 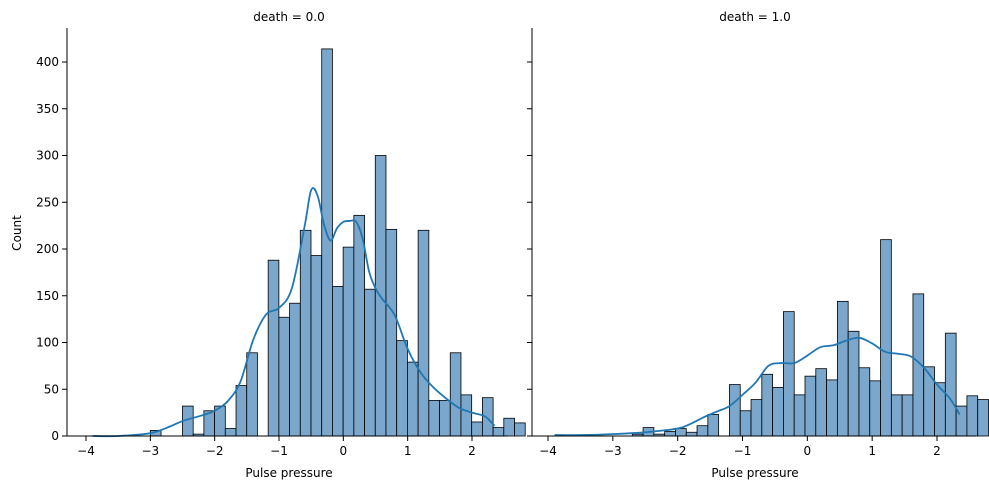 I want to click on y-tick-label: 400, so click(x=47, y=62).